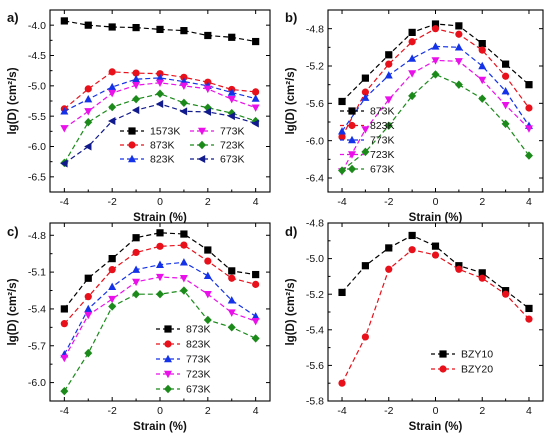  I want to click on y-tick-label: -4.0, so click(37, 26).